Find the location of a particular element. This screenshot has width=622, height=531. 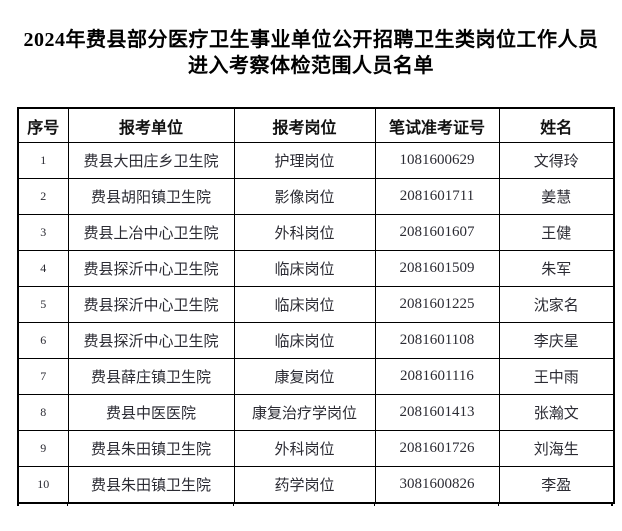

cell-name: 朱军 is located at coordinates (556, 268).